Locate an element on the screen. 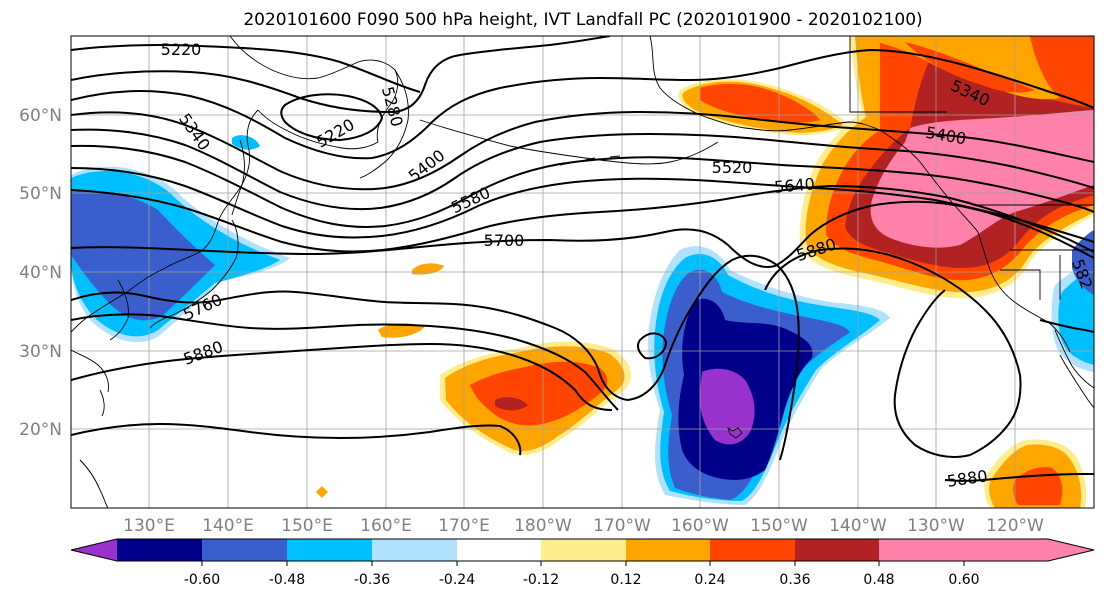 The width and height of the screenshot is (1105, 601). lat-label-50n: 50°N is located at coordinates (40, 194).